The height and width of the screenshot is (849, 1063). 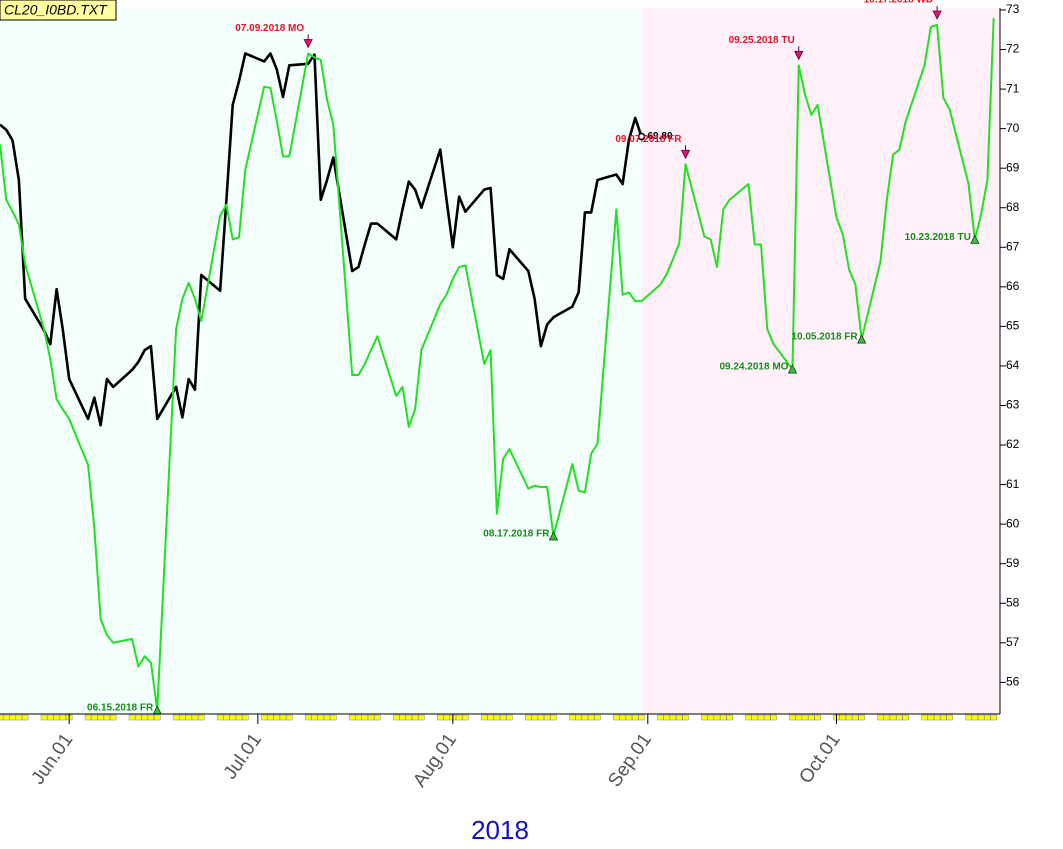 What do you see at coordinates (819, 759) in the screenshot?
I see `x-tick-label: Oct.01` at bounding box center [819, 759].